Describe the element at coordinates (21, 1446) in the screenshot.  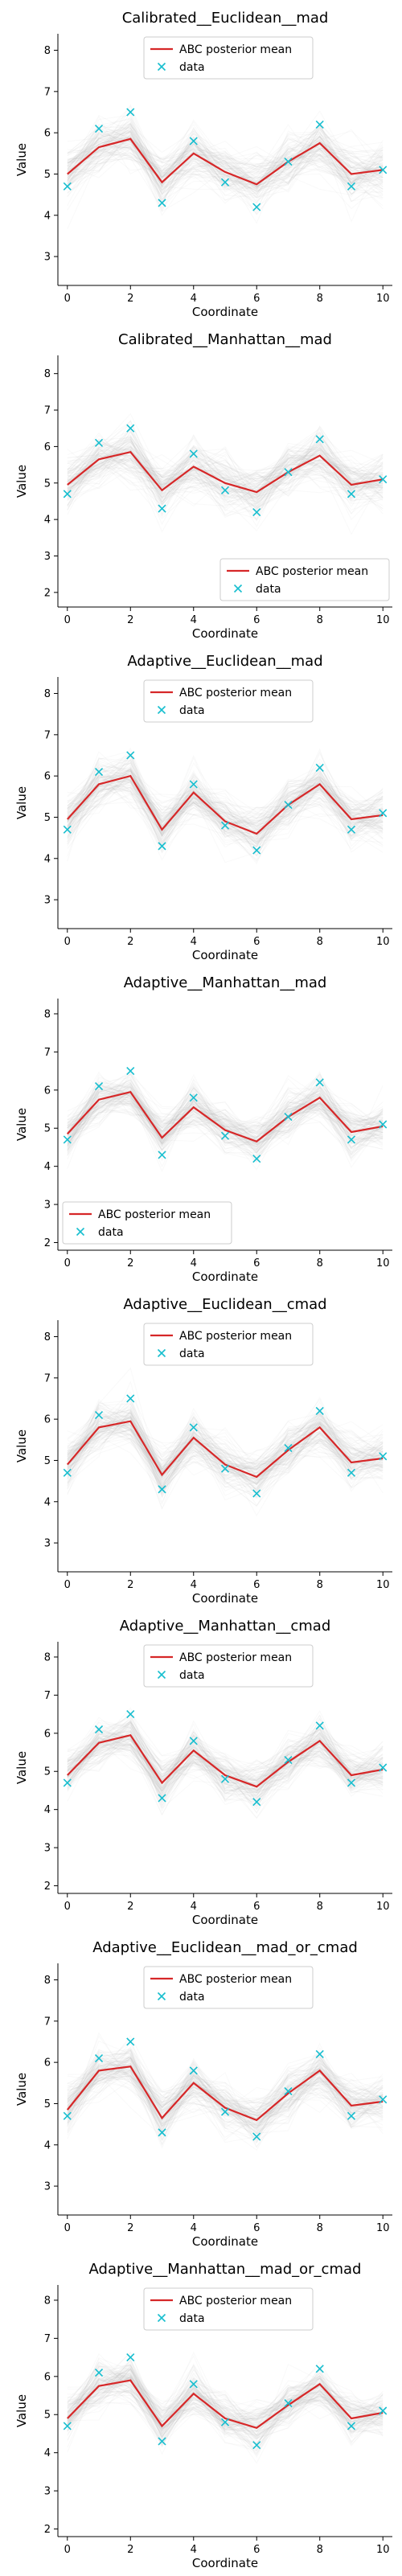
I see `y-axis-label: Value` at that location.